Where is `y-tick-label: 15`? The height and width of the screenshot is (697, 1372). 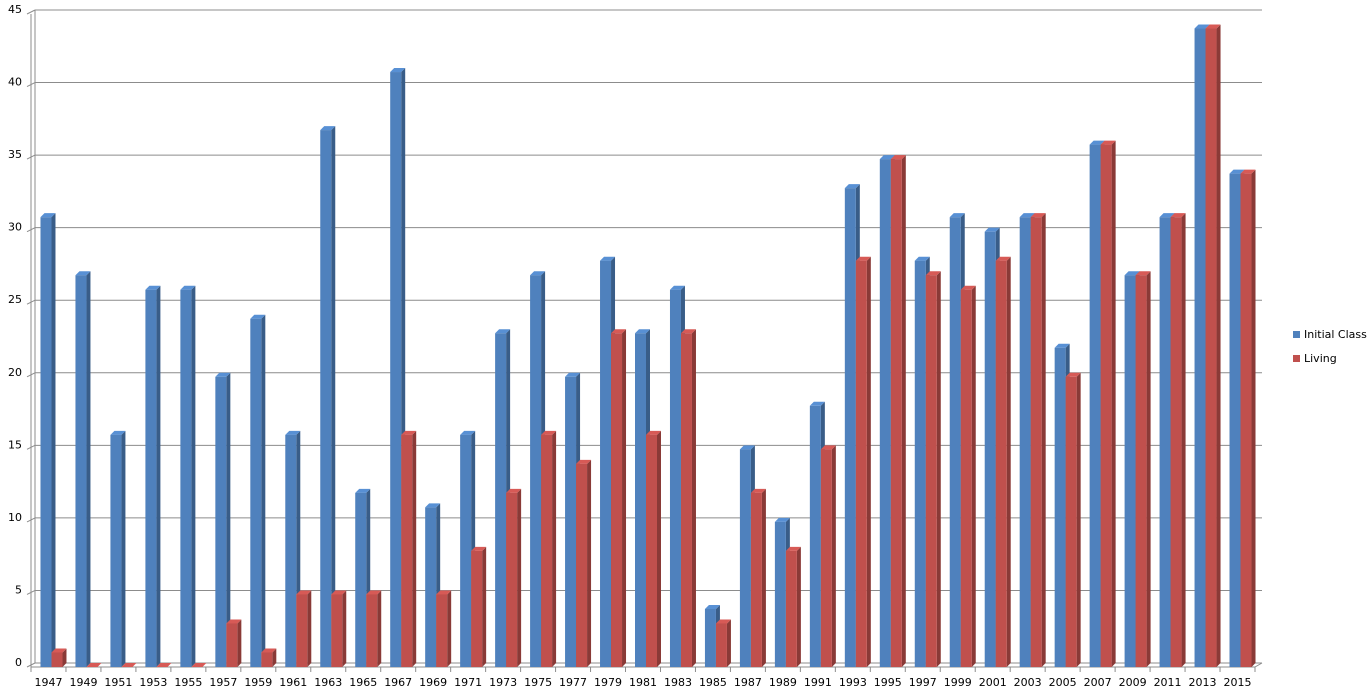
y-tick-label: 15 is located at coordinates (15, 444).